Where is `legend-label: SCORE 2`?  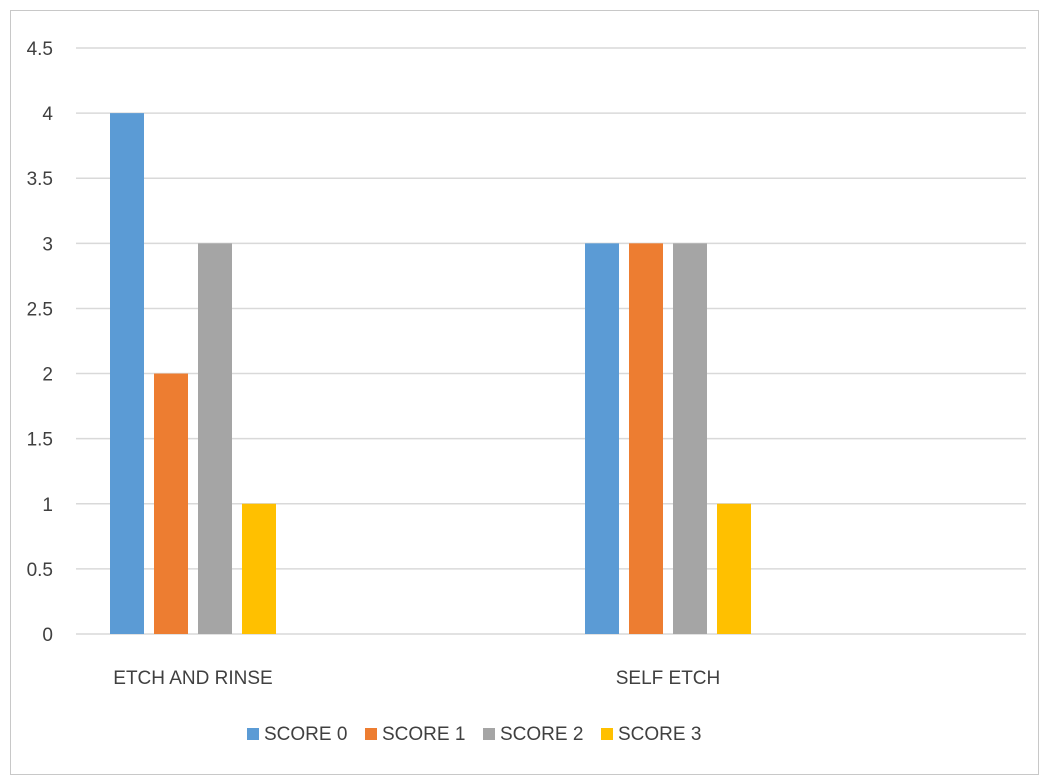 legend-label: SCORE 2 is located at coordinates (541, 734).